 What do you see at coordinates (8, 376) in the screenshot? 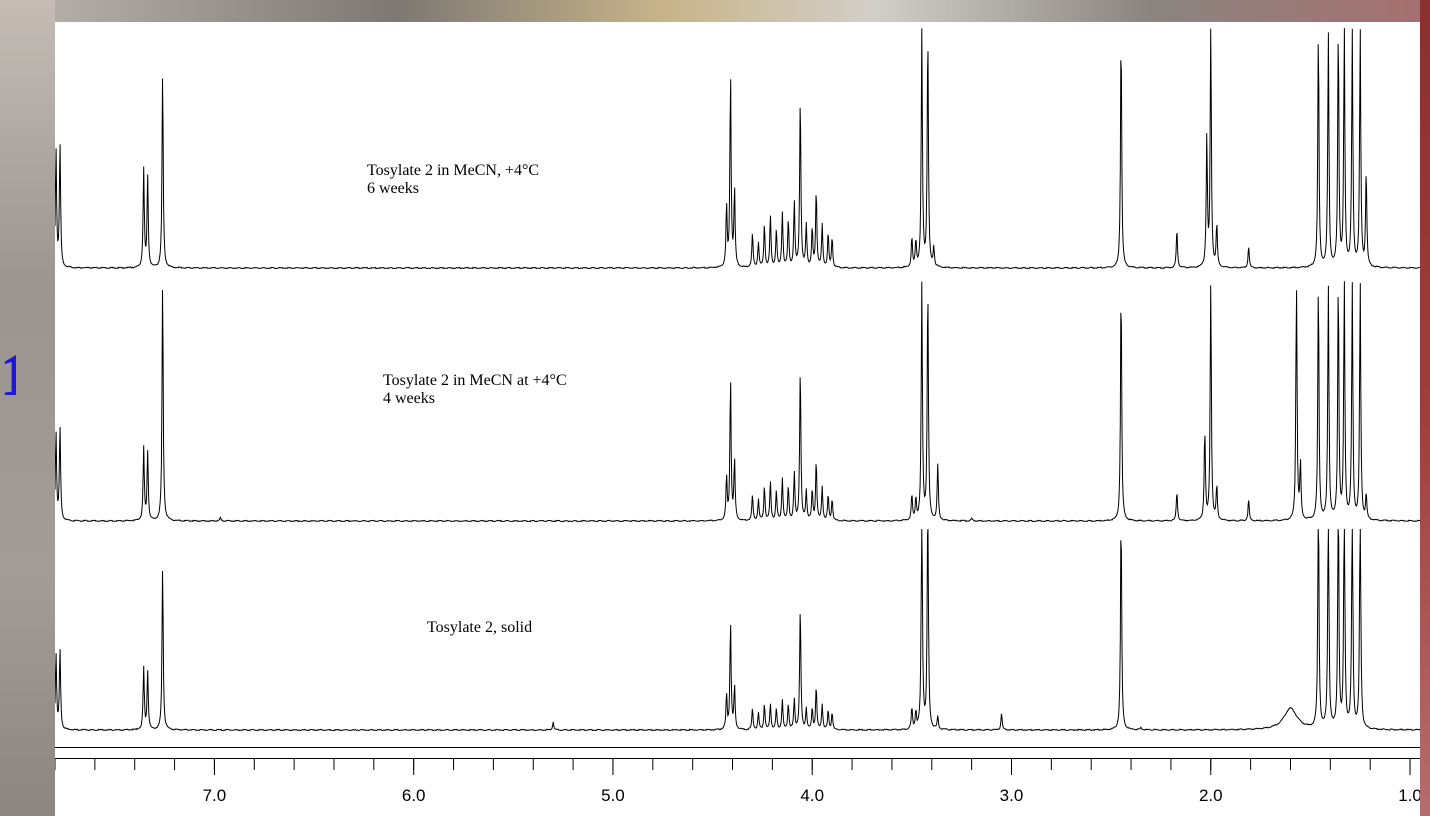
I see `slide-edge-letter-fragment: 1` at bounding box center [8, 376].